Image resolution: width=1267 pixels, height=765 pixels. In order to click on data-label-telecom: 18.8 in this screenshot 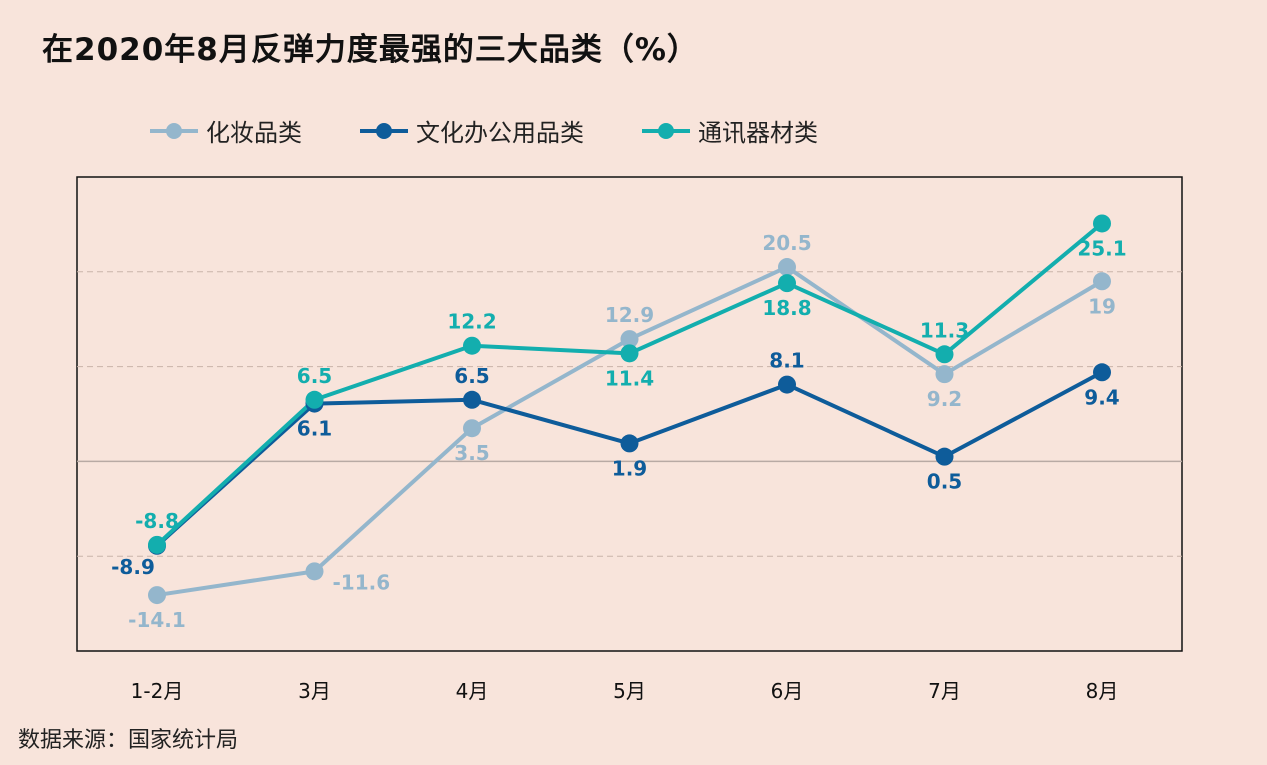, I will do `click(786, 308)`.